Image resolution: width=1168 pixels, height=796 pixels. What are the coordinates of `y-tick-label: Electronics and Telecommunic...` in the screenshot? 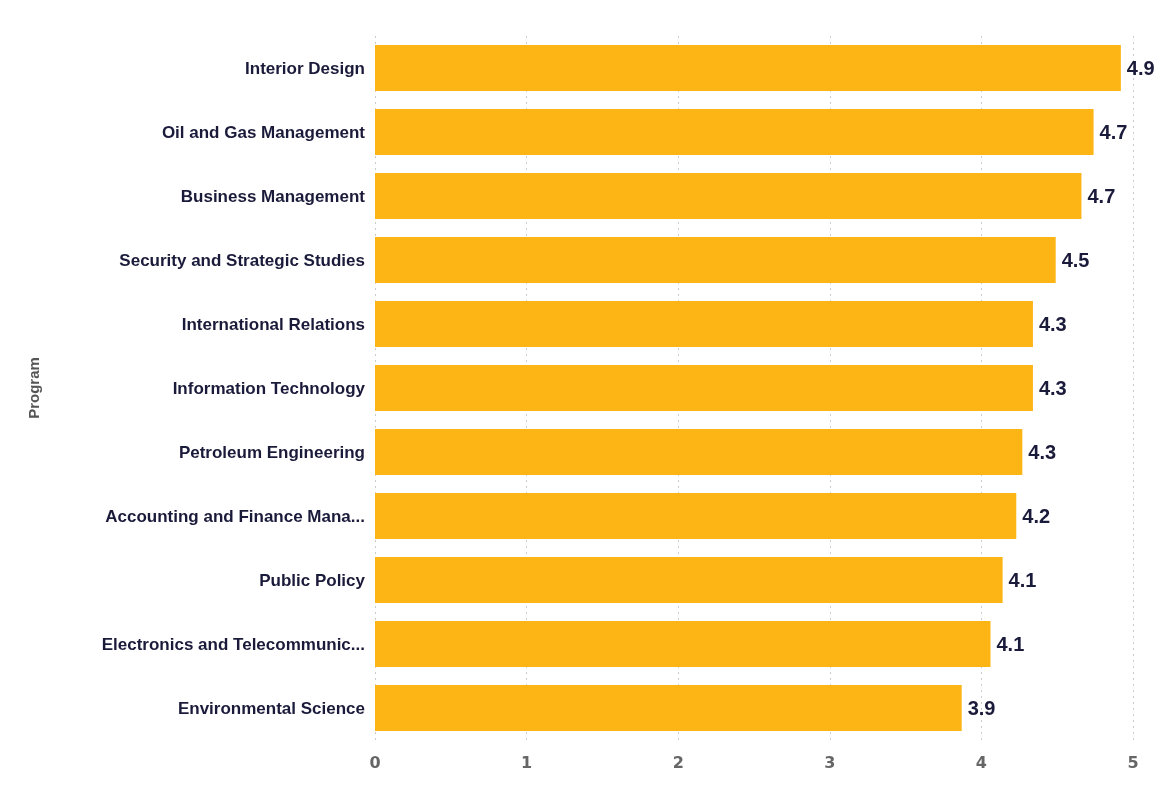 It's located at (233, 644).